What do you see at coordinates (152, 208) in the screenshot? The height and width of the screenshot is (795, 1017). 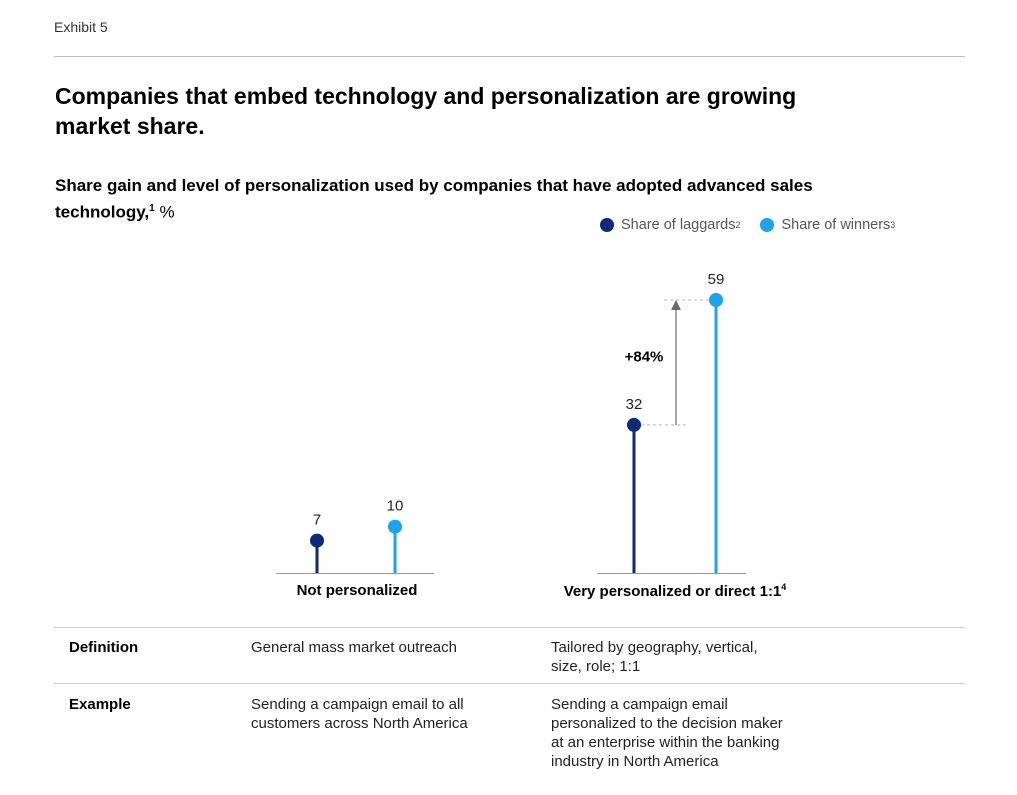 I see `subtitle-footnote: 1` at bounding box center [152, 208].